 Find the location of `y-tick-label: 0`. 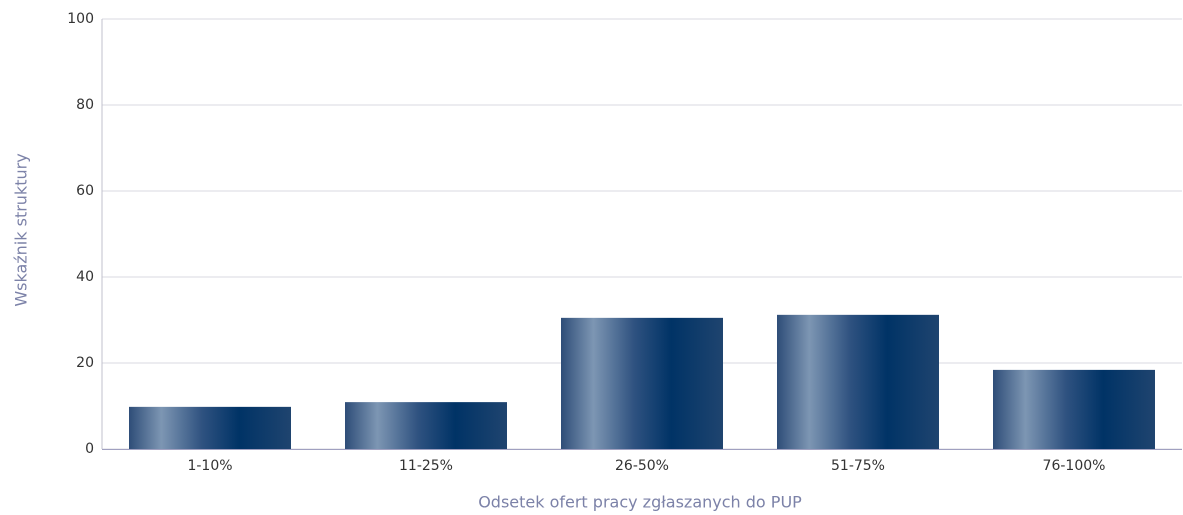

y-tick-label: 0 is located at coordinates (89, 449).